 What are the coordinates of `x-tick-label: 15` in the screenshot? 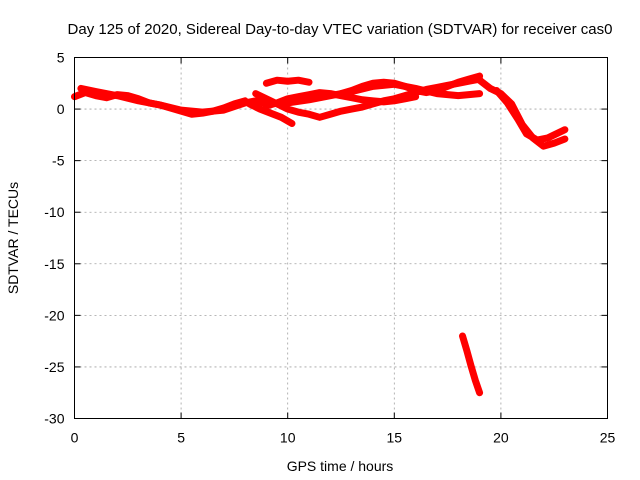 It's located at (395, 438).